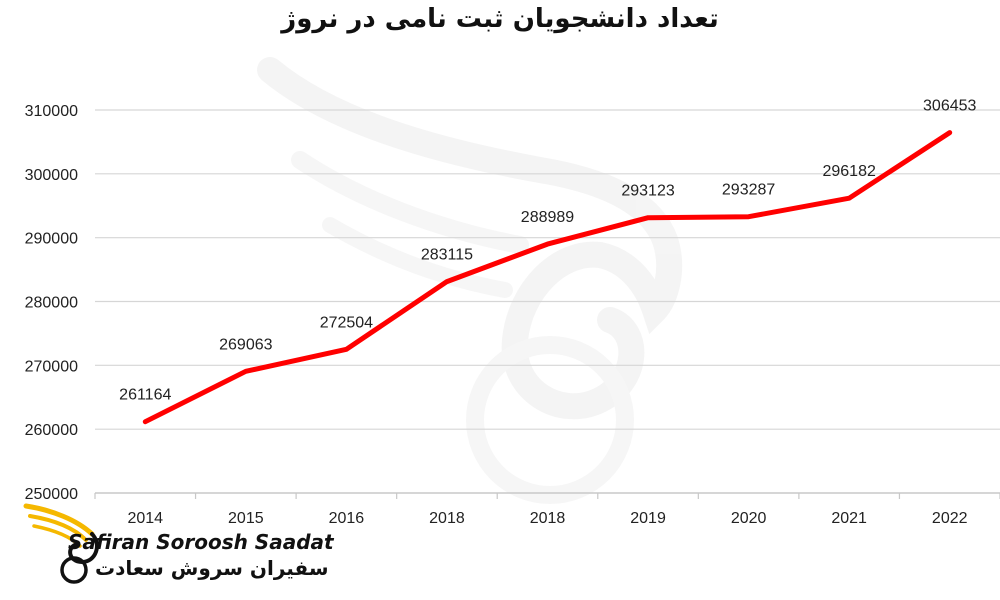 The height and width of the screenshot is (600, 1000). I want to click on brand-name-persian: سفیران سروش سعادت, so click(212, 568).